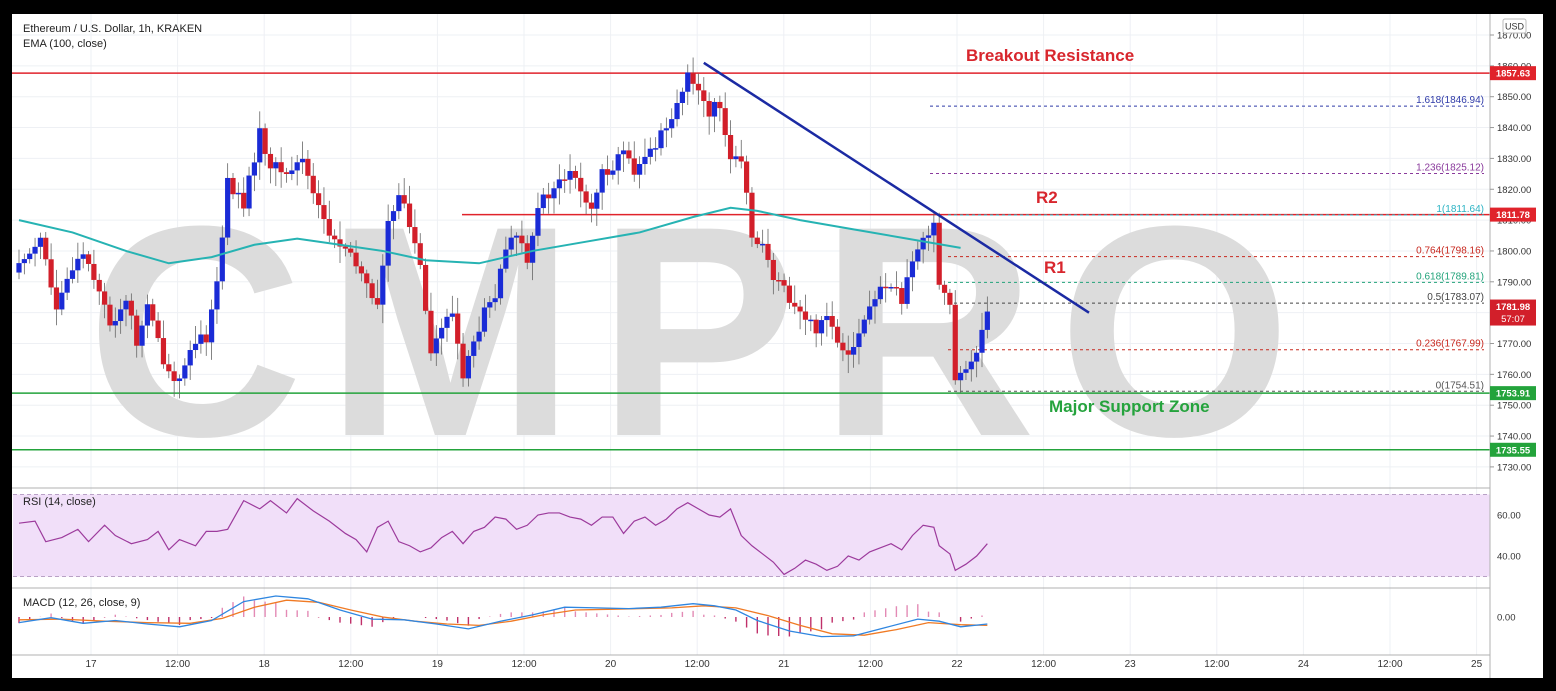 The width and height of the screenshot is (1556, 691). I want to click on fib-label: 0(1754.51), so click(1460, 385).